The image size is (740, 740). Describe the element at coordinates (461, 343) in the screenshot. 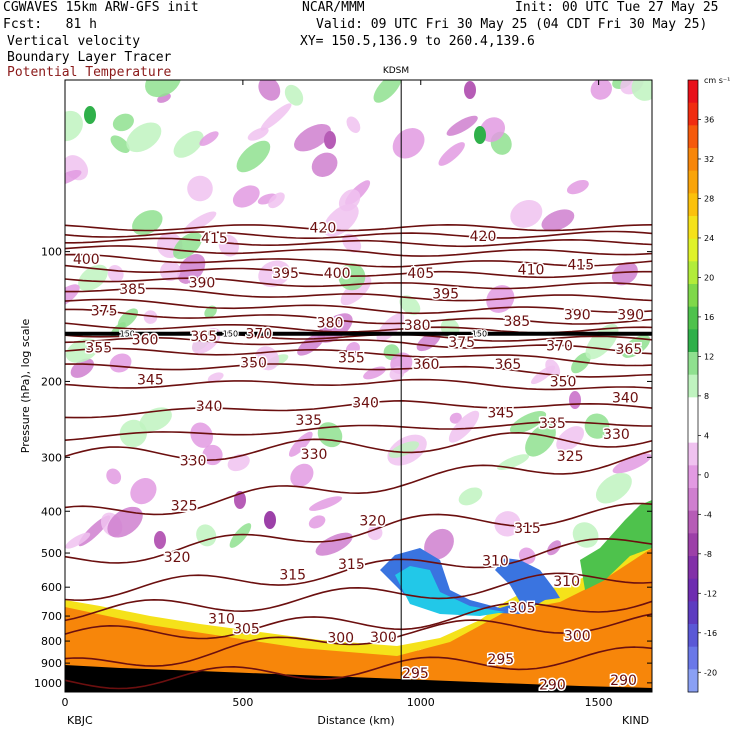

I see `theta-label: 375` at that location.